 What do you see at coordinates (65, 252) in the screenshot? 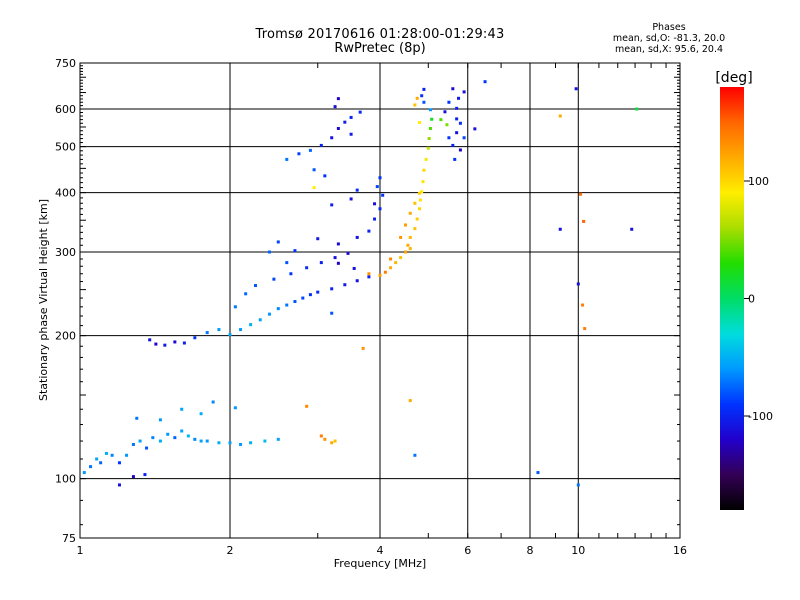
I see `y-tick-label: 300` at bounding box center [65, 252].